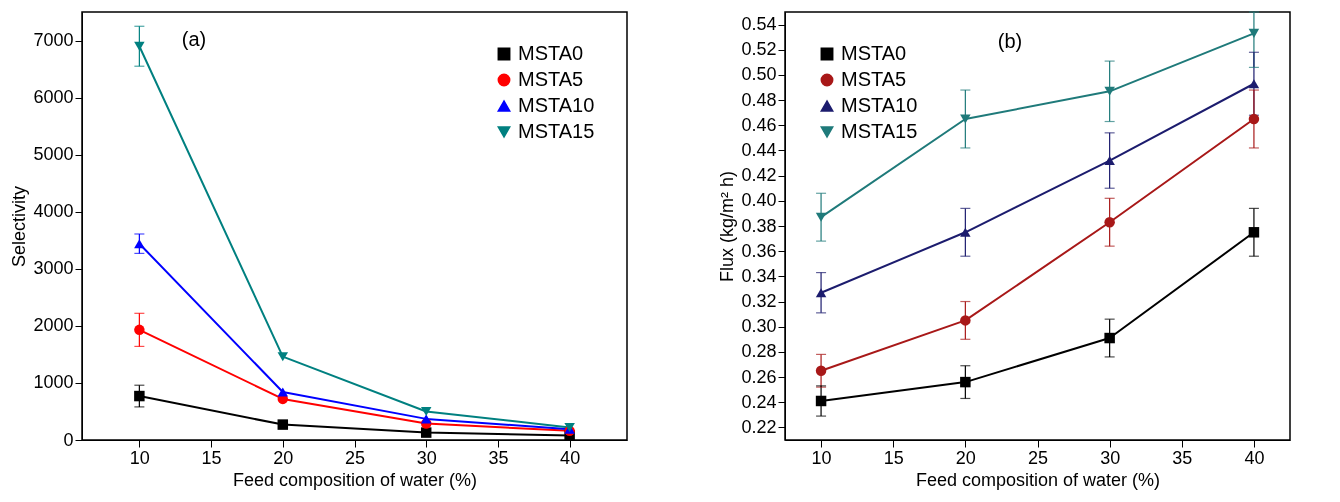  What do you see at coordinates (759, 149) in the screenshot?
I see `y-tick-label: 0.44` at bounding box center [759, 149].